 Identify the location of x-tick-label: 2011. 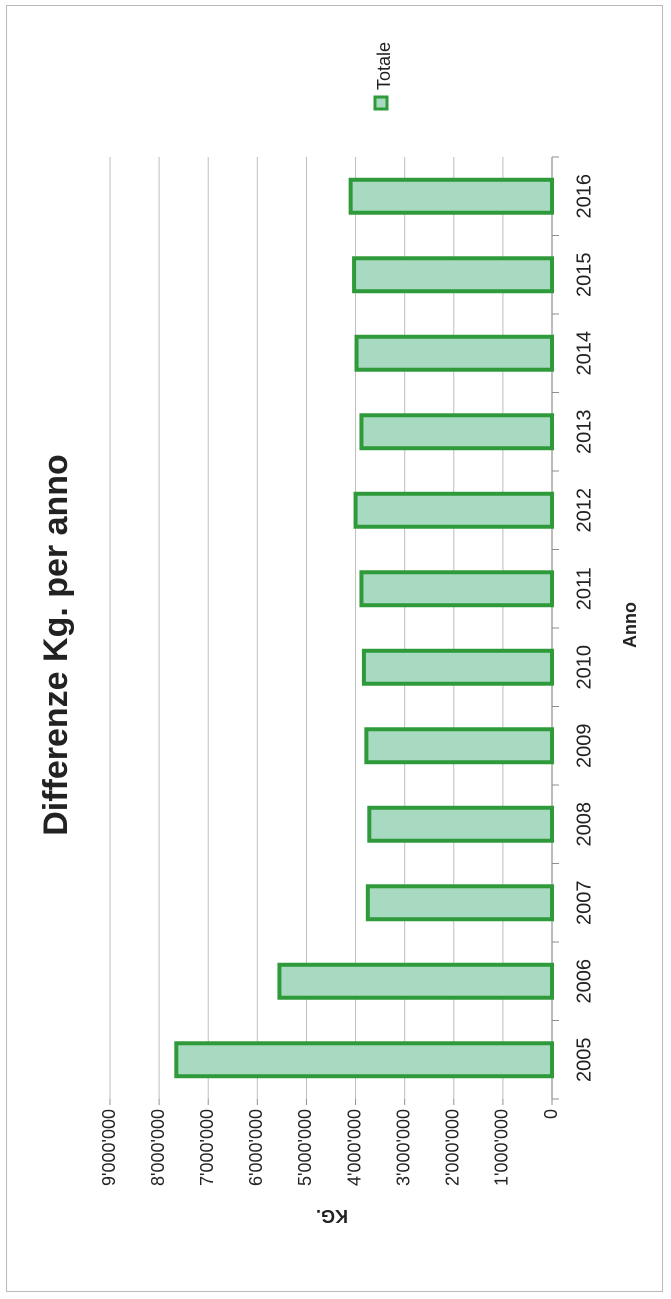
(584, 588).